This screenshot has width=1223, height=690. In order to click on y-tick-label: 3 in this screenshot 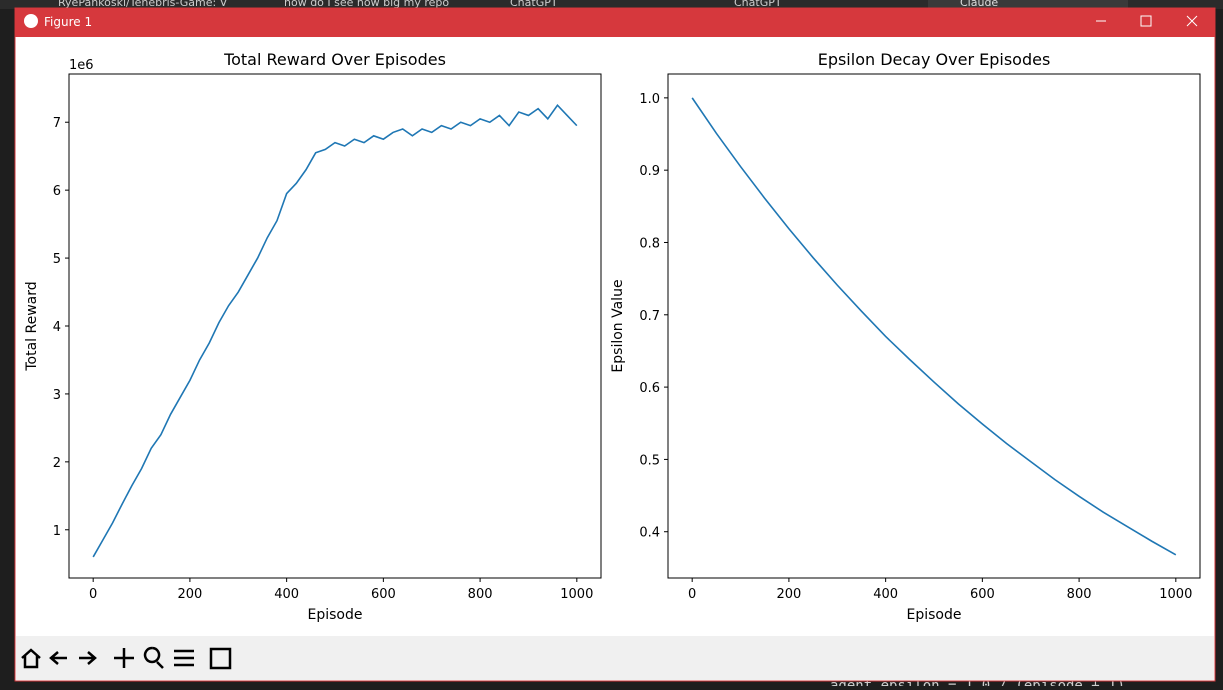, I will do `click(57, 395)`.